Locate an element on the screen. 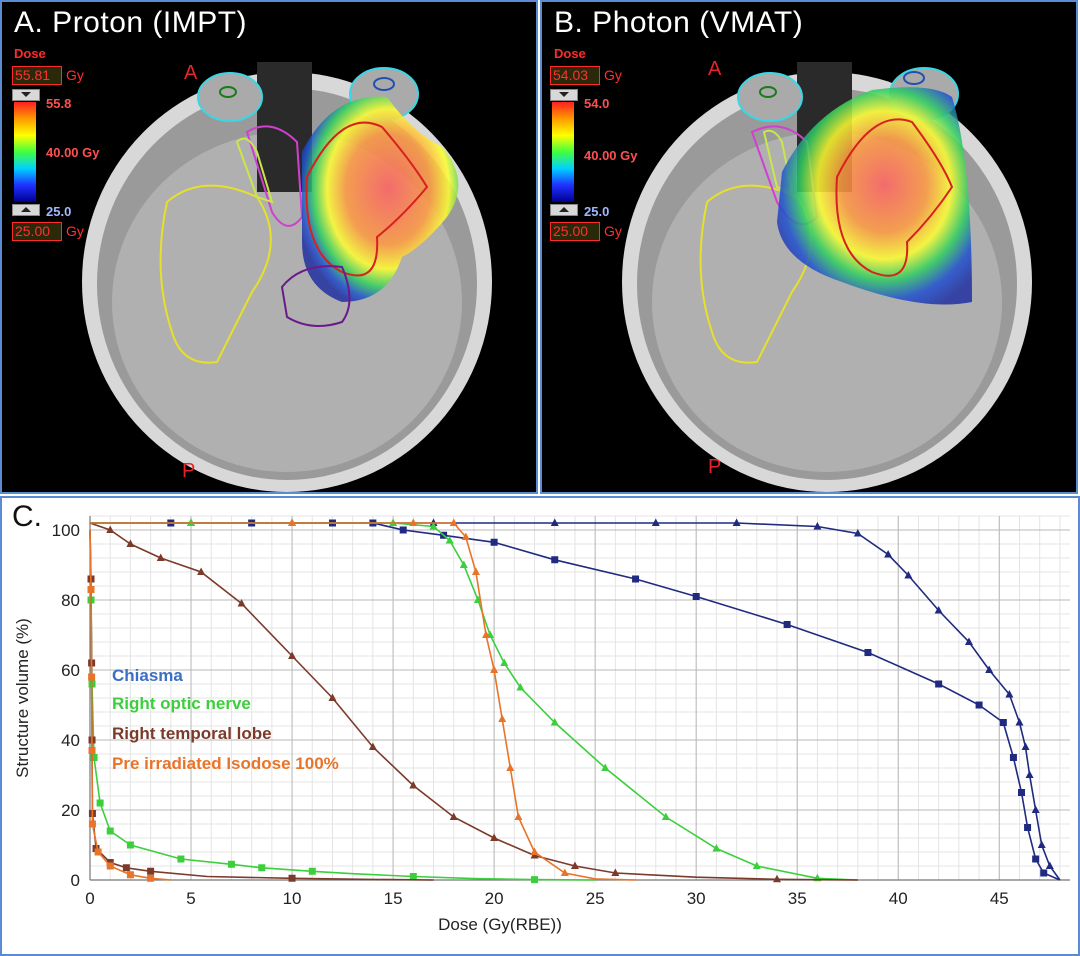  colorbar-min-a: 25.0 is located at coordinates (59, 211).